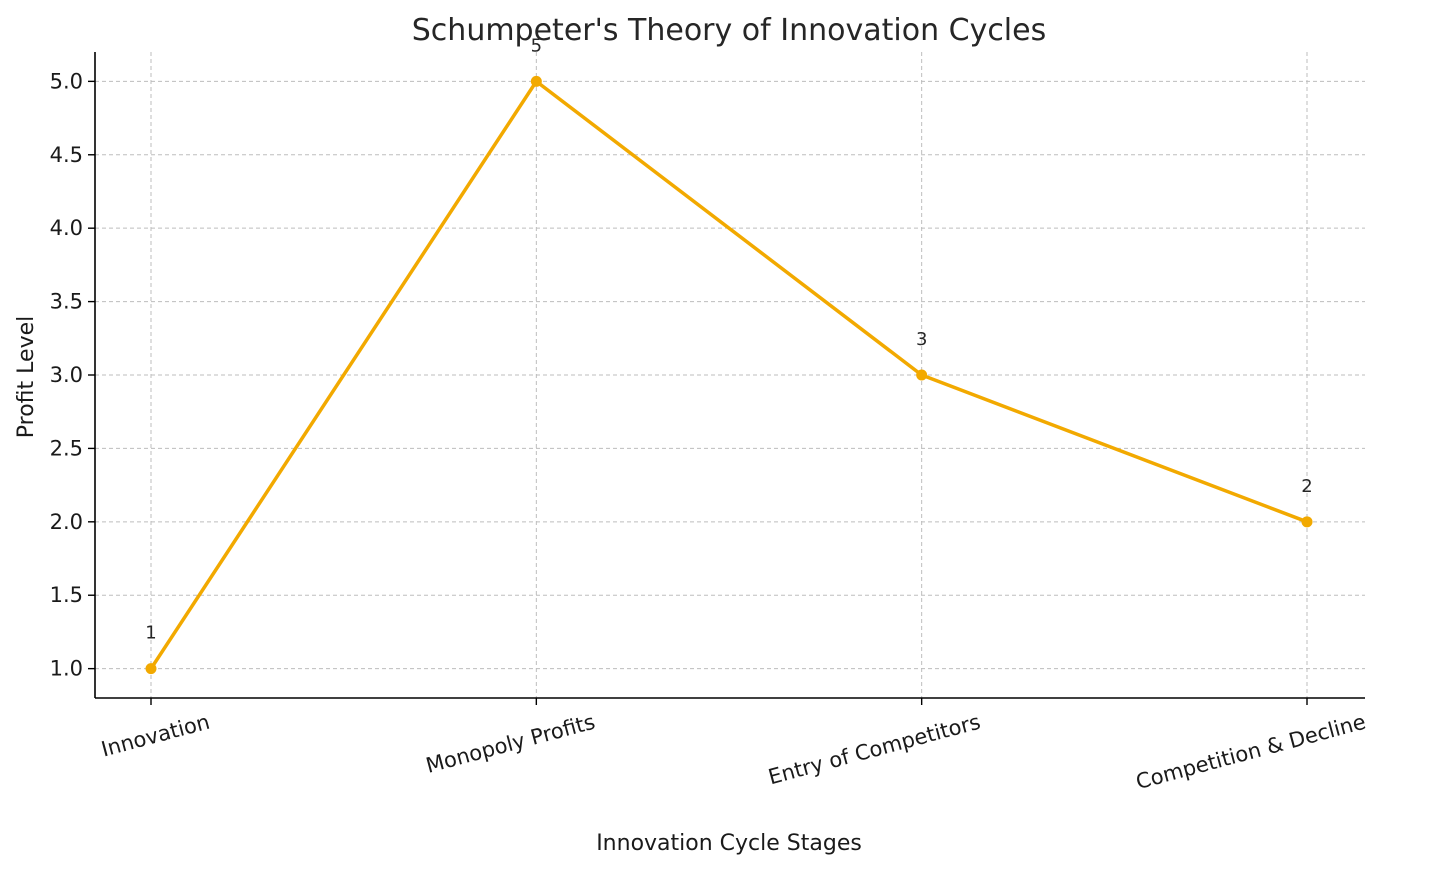 The width and height of the screenshot is (1456, 871). Describe the element at coordinates (874, 750) in the screenshot. I see `x-tick-label: Entry of Competitors` at that location.